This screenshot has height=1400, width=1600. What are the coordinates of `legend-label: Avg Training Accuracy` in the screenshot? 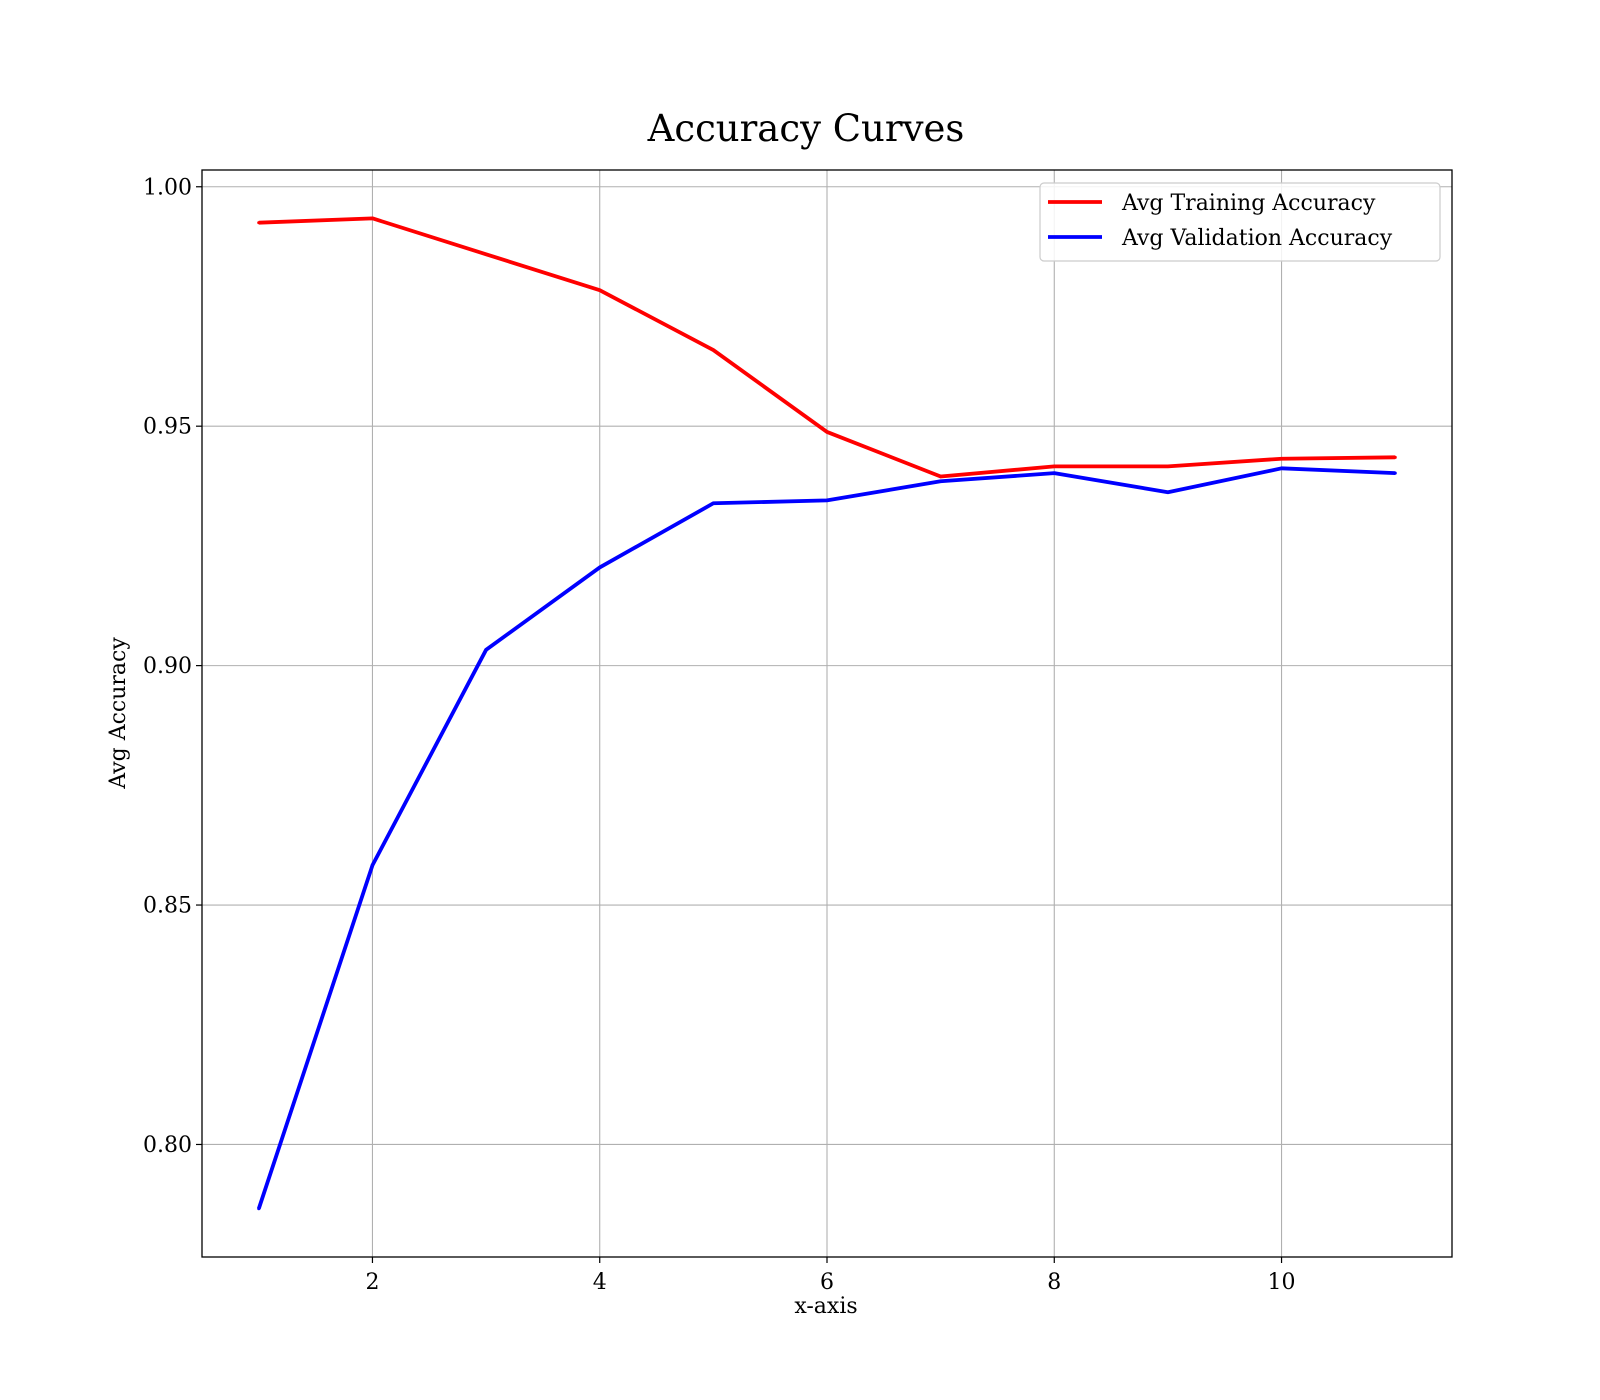 It's located at (1248, 203).